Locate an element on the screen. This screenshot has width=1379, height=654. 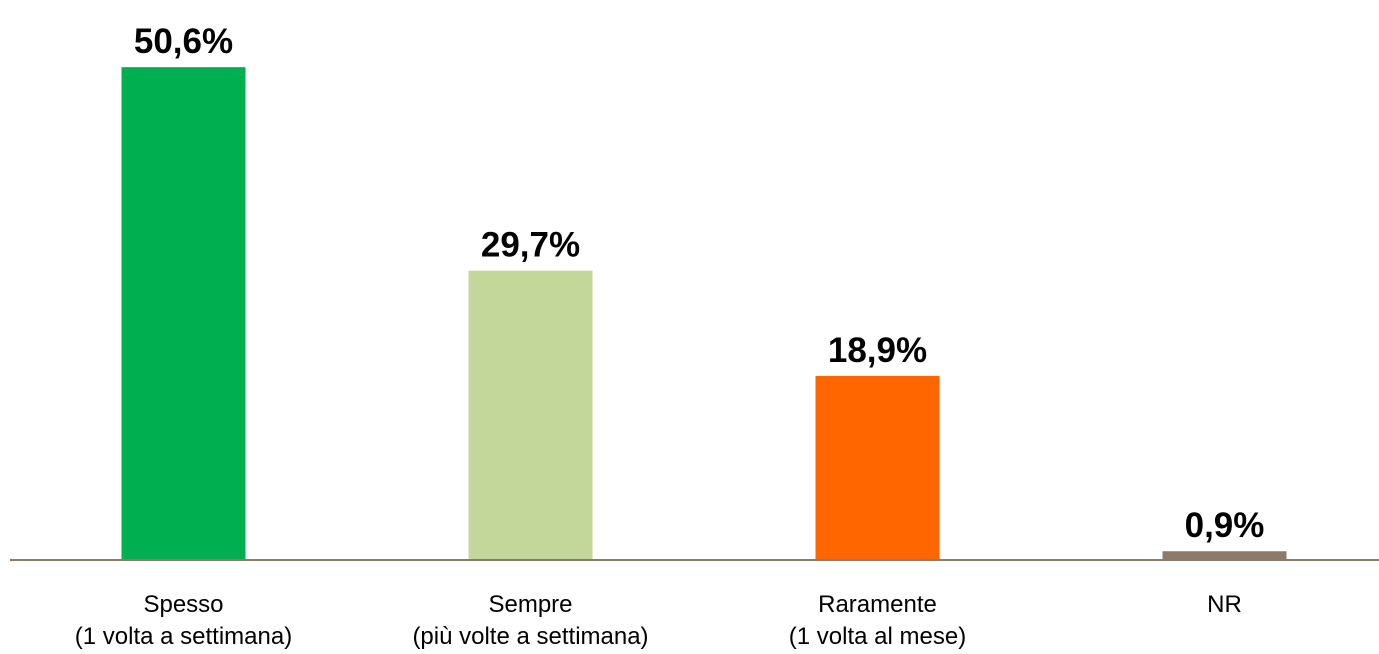
x-tick-label: Sempre is located at coordinates (530, 604).